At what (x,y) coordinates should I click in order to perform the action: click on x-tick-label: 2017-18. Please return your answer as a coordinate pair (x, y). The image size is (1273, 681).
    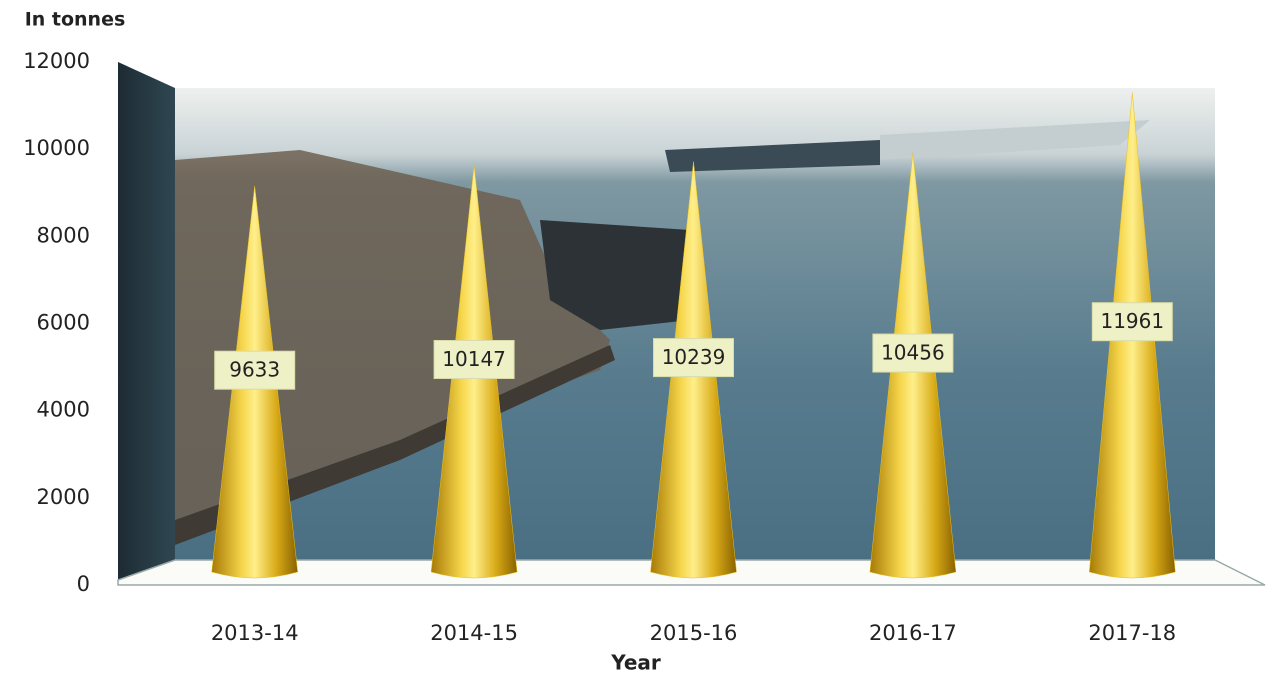
    Looking at the image, I should click on (1132, 633).